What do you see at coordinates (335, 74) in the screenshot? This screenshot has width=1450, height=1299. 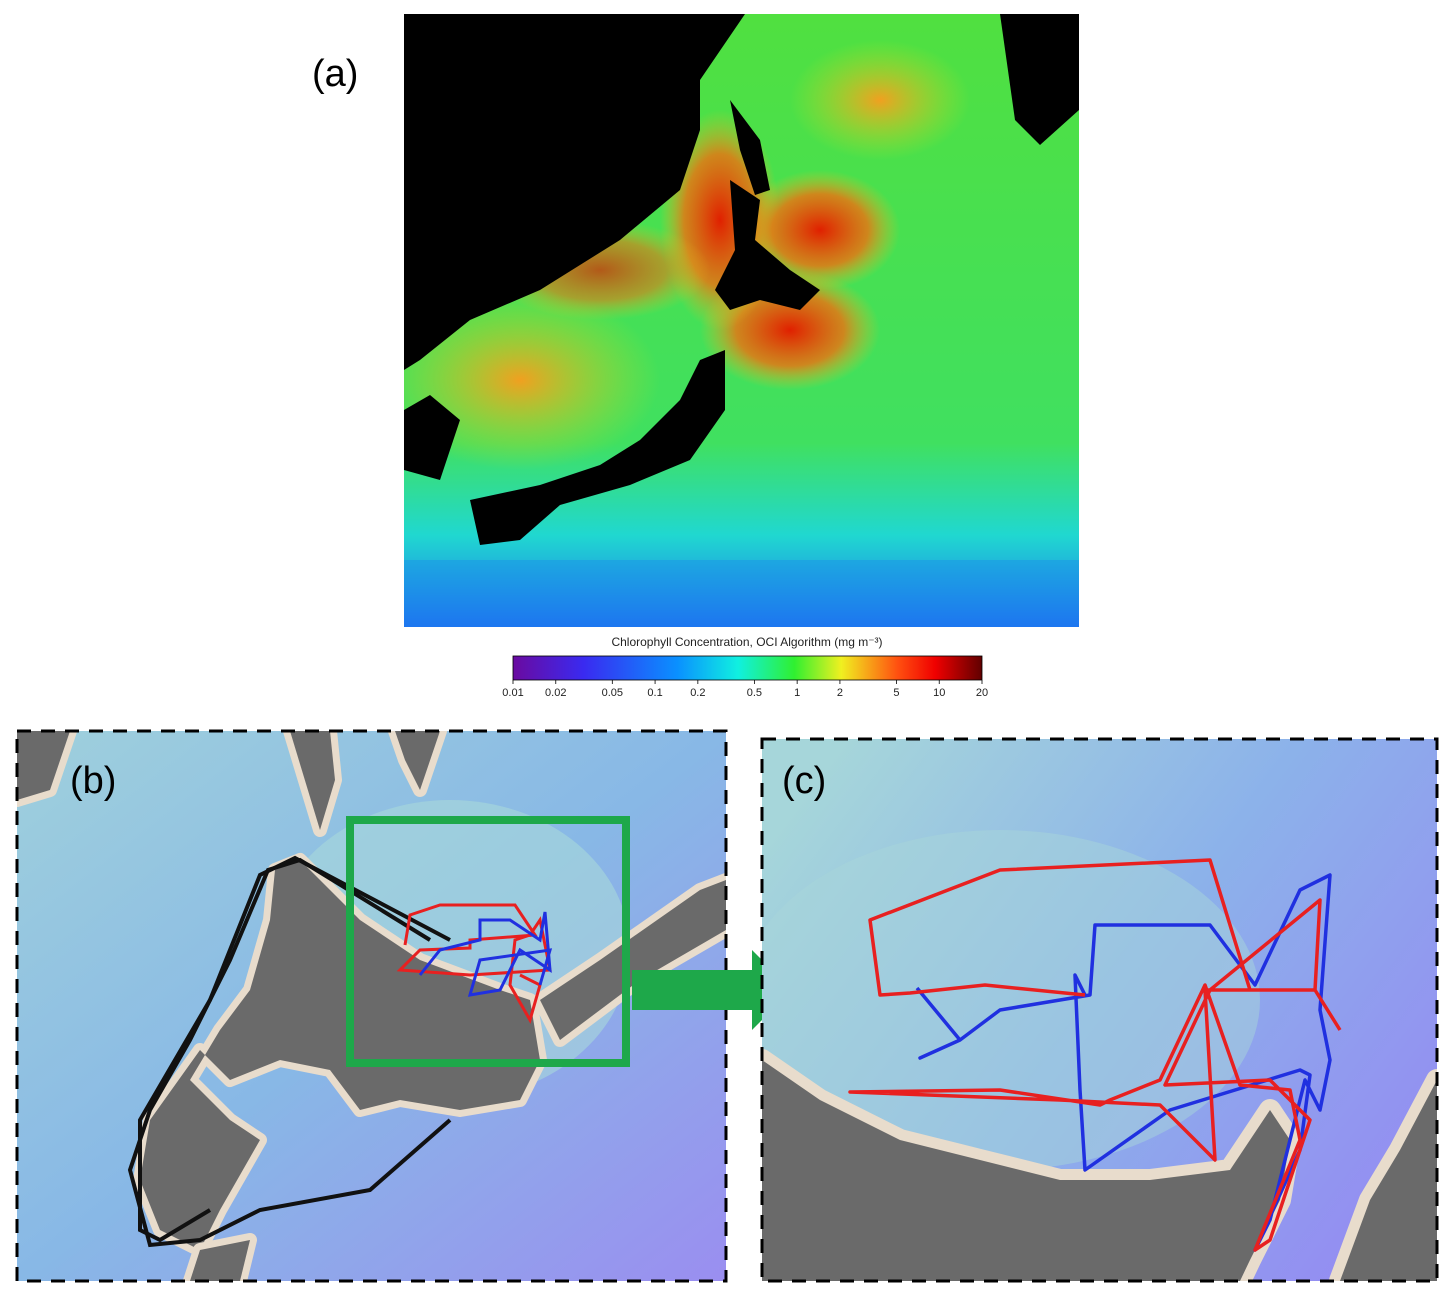 I see `panel-label: (a)` at bounding box center [335, 74].